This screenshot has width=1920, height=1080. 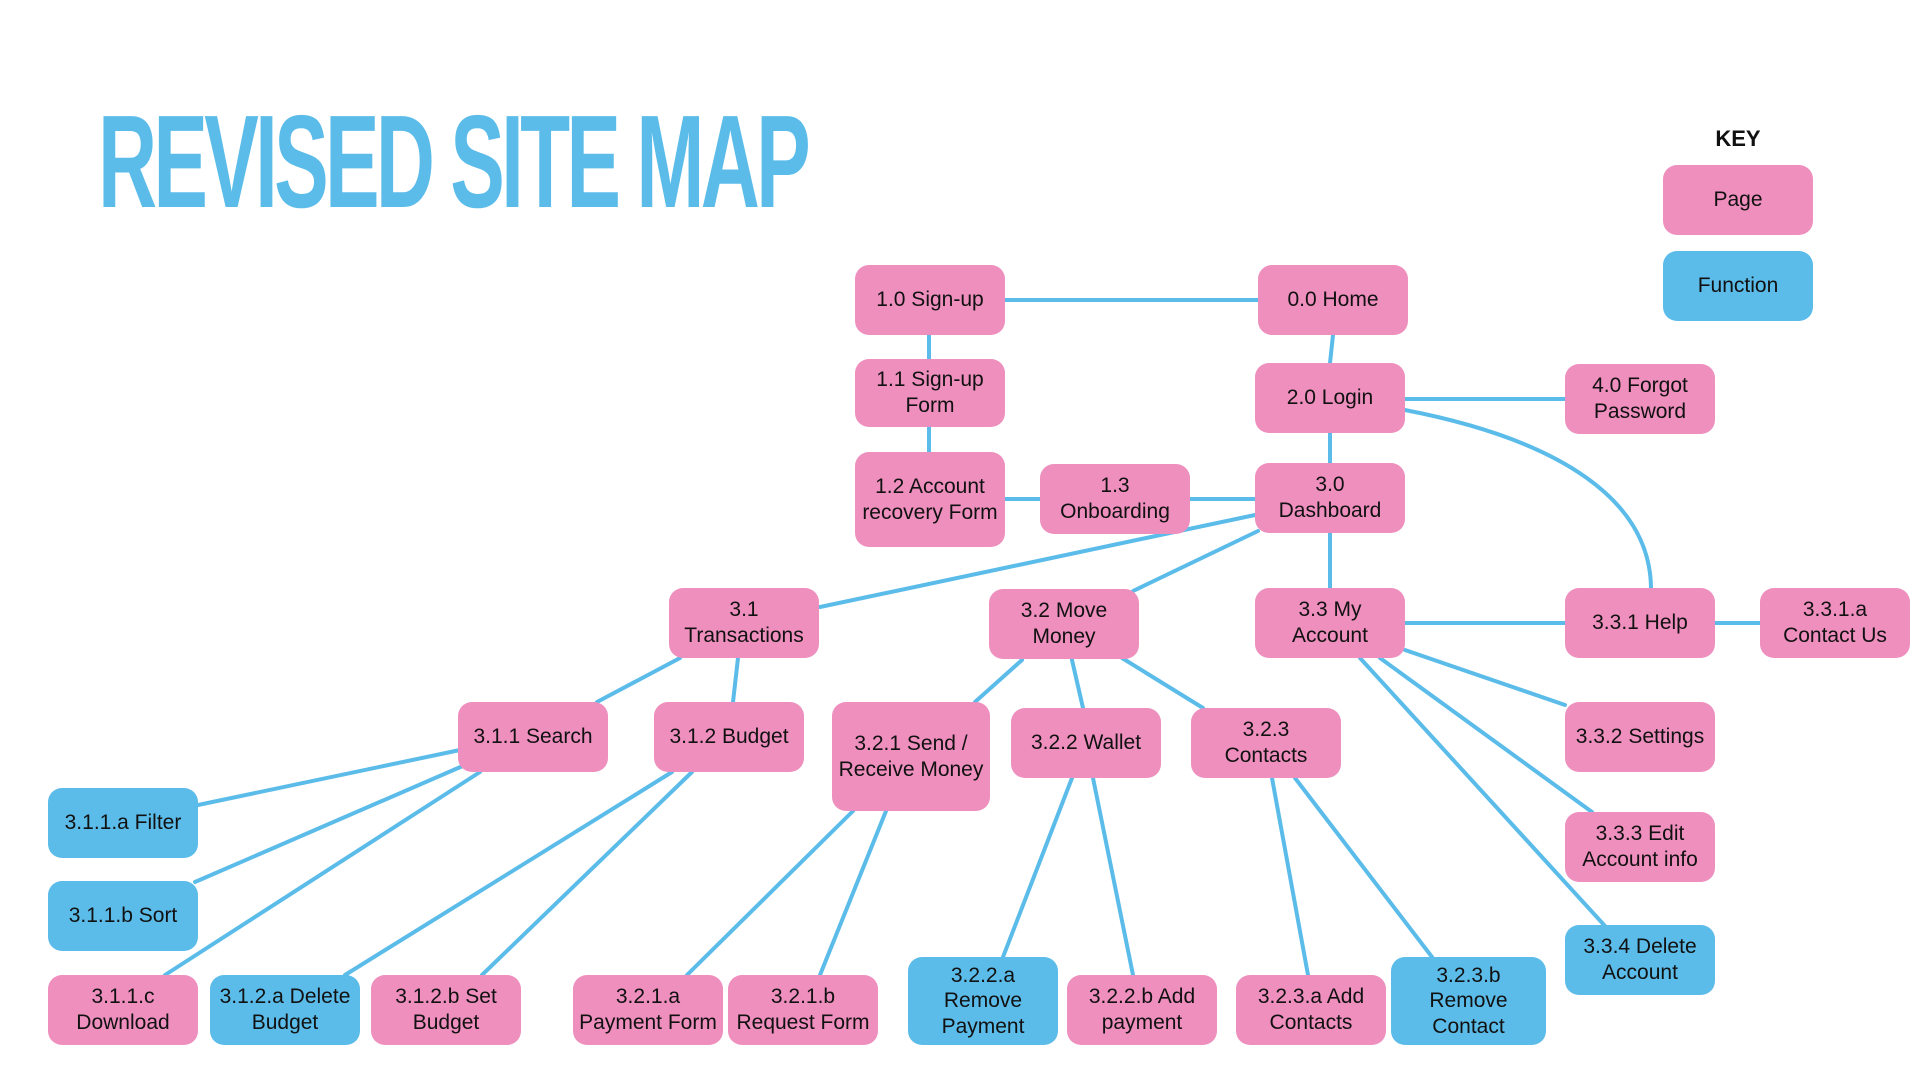 What do you see at coordinates (1468, 1001) in the screenshot?
I see `node-remove-contact: 3.2.3.b Remove Contact` at bounding box center [1468, 1001].